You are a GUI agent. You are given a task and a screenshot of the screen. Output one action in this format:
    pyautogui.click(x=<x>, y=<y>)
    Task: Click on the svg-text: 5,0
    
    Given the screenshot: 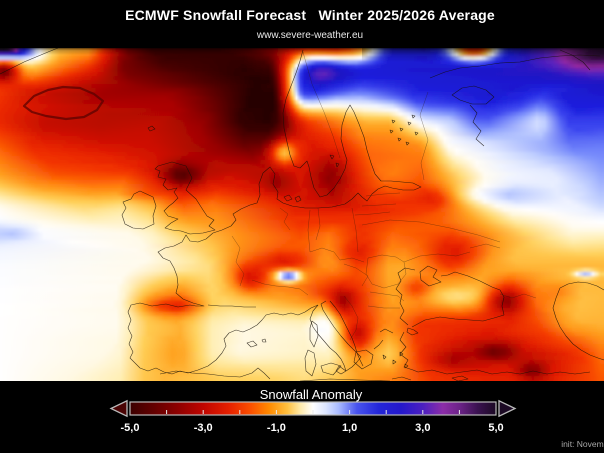 What is the action you would take?
    pyautogui.click(x=495, y=428)
    